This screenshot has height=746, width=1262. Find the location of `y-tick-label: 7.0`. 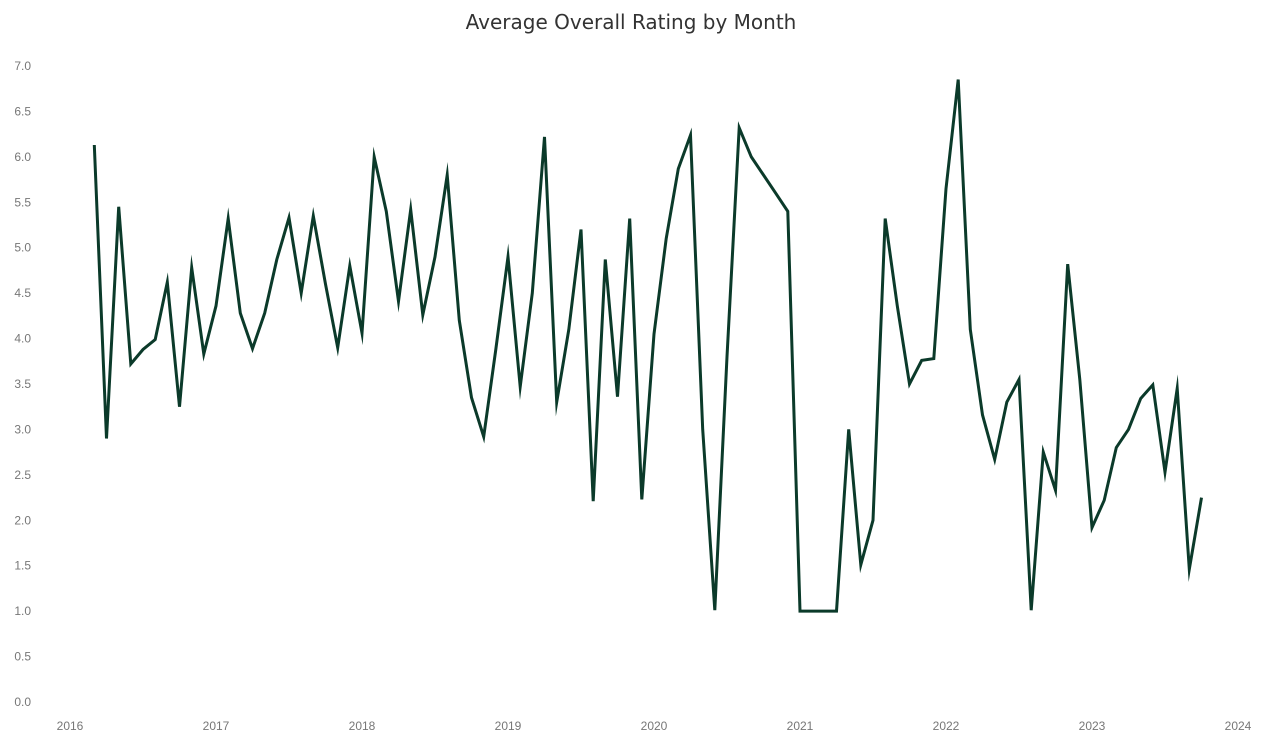

y-tick-label: 7.0 is located at coordinates (22, 66).